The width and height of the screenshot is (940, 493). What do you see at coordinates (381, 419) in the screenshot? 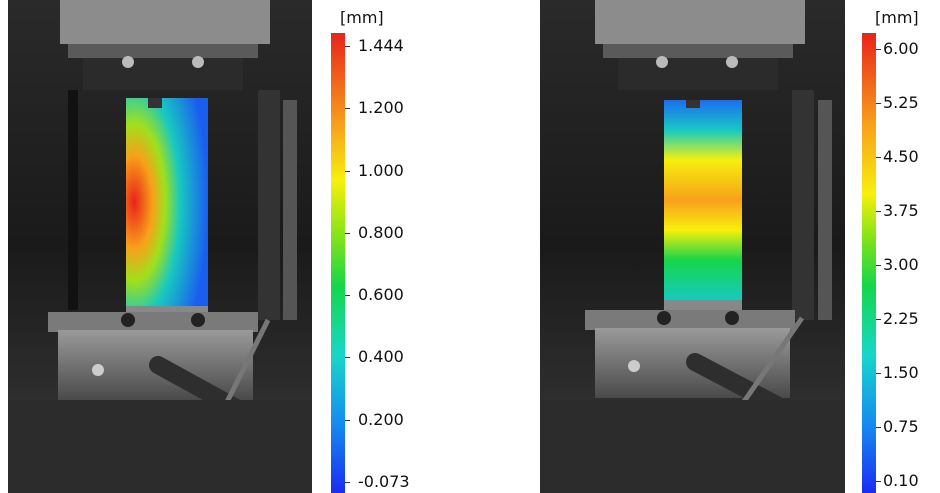
I see `scale-tick-label: 0.200` at bounding box center [381, 419].